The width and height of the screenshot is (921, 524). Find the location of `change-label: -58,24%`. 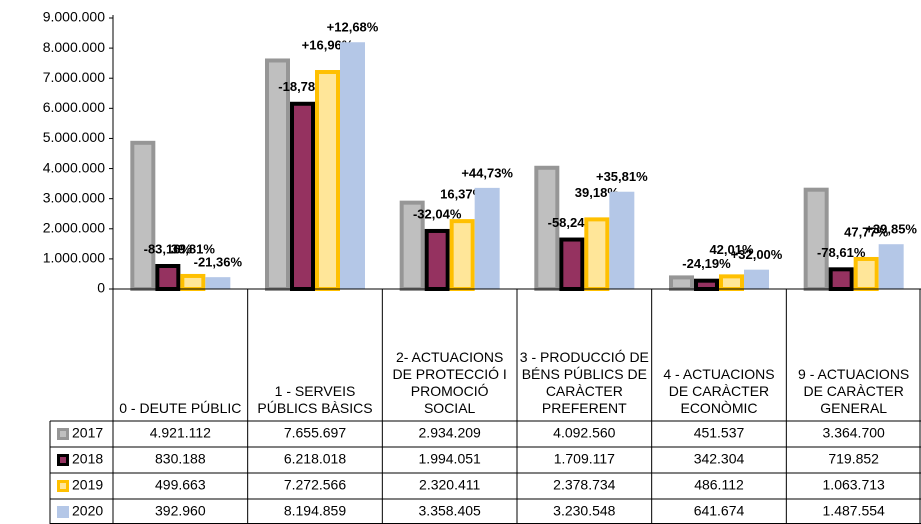

change-label: -58,24% is located at coordinates (572, 222).